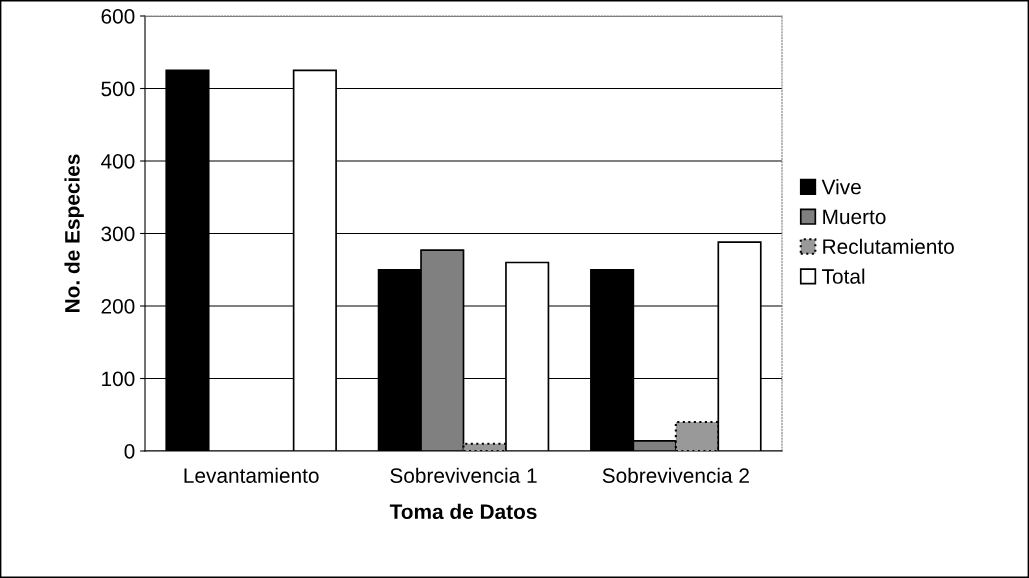 Image resolution: width=1029 pixels, height=578 pixels. I want to click on y-tick-label: 600, so click(118, 16).